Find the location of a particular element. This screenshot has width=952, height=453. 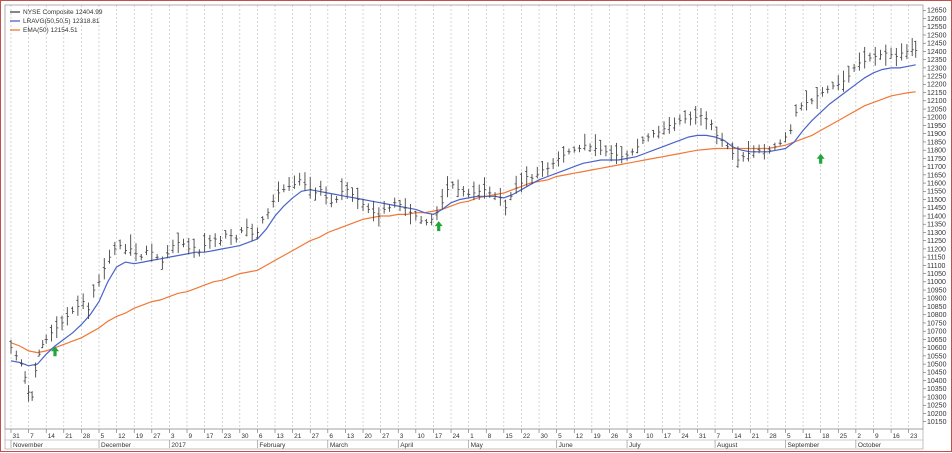

y-tick-label: 11000 is located at coordinates (936, 282).